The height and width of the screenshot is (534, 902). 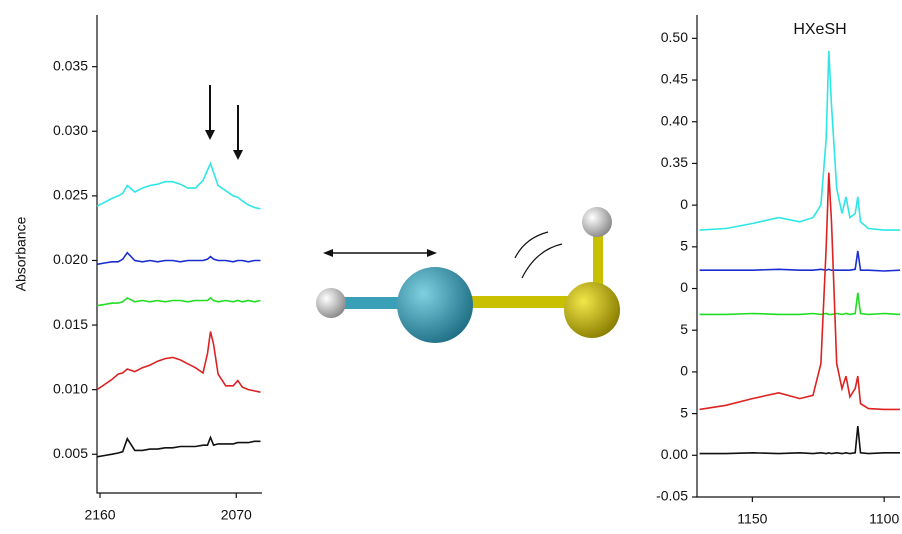 I want to click on molecule, so click(x=468, y=275).